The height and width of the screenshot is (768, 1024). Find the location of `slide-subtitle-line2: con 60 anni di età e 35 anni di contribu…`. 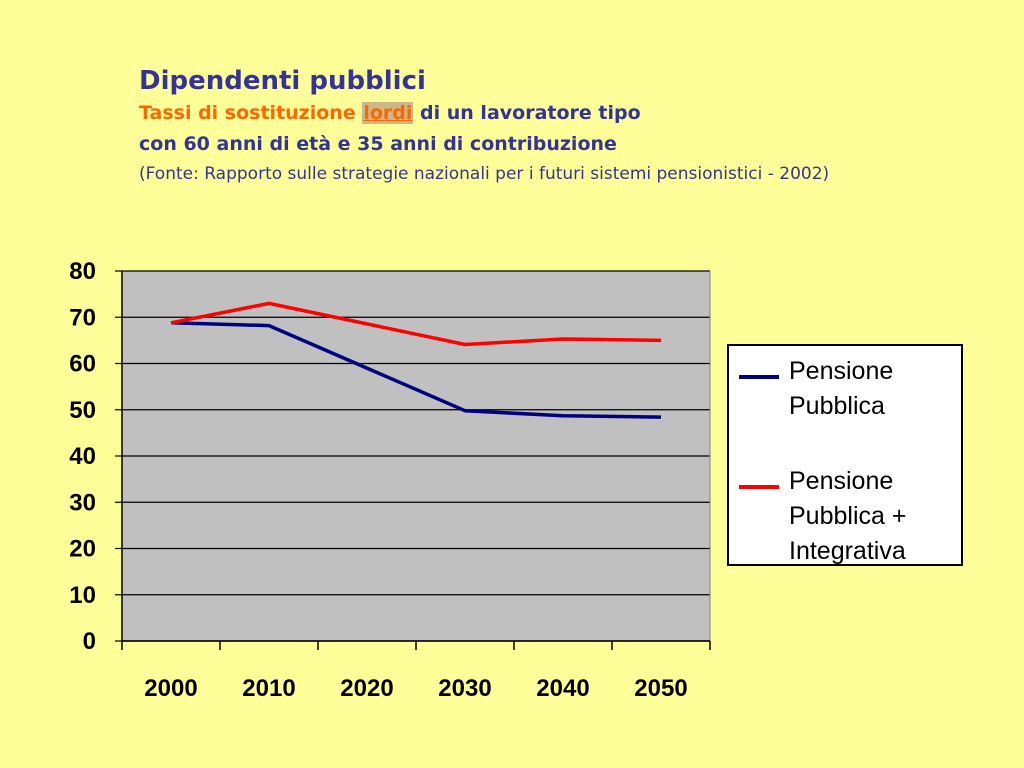

slide-subtitle-line2: con 60 anni di età e 35 anni di contribu… is located at coordinates (378, 144).